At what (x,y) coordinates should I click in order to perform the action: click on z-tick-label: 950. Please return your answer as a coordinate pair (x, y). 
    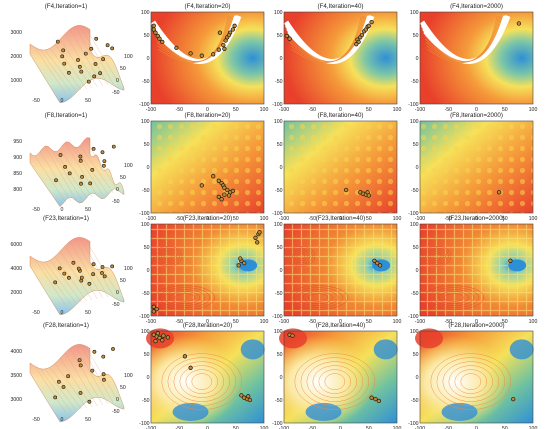
    Looking at the image, I should click on (17, 142).